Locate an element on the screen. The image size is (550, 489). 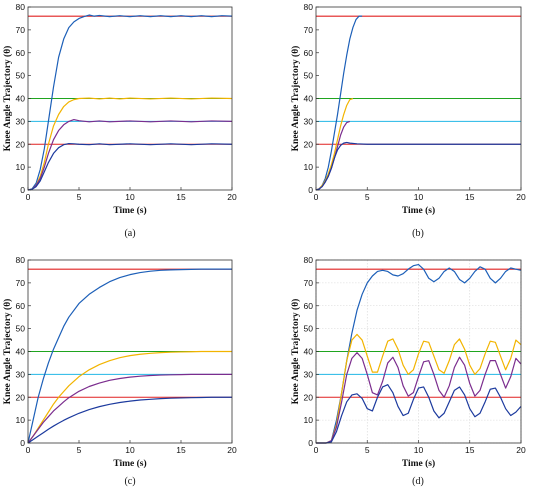
chart-1-x-tick-label-1: 5 is located at coordinates (367, 197).